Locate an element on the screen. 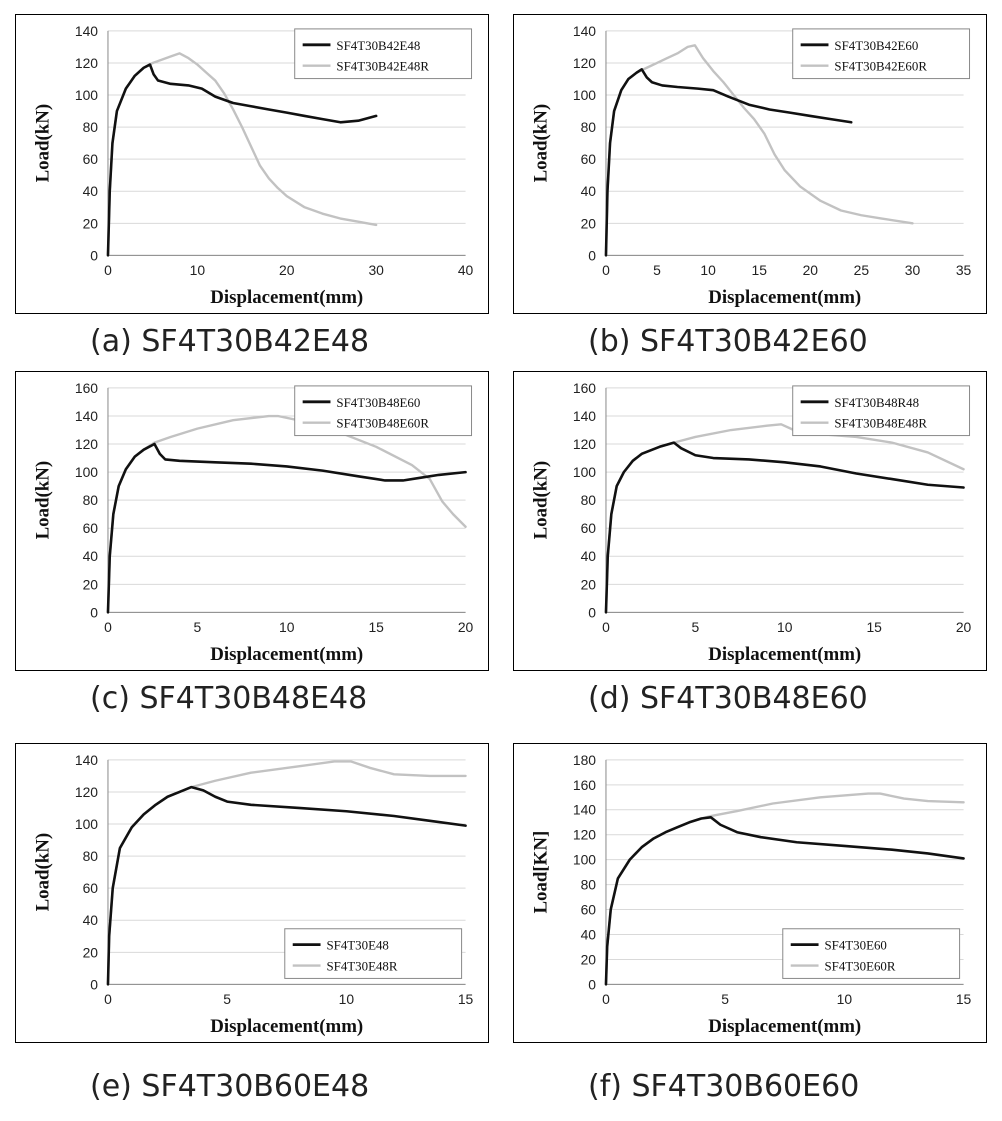 The image size is (1002, 1121). legend-label: SF4T30B48E60 is located at coordinates (378, 402).